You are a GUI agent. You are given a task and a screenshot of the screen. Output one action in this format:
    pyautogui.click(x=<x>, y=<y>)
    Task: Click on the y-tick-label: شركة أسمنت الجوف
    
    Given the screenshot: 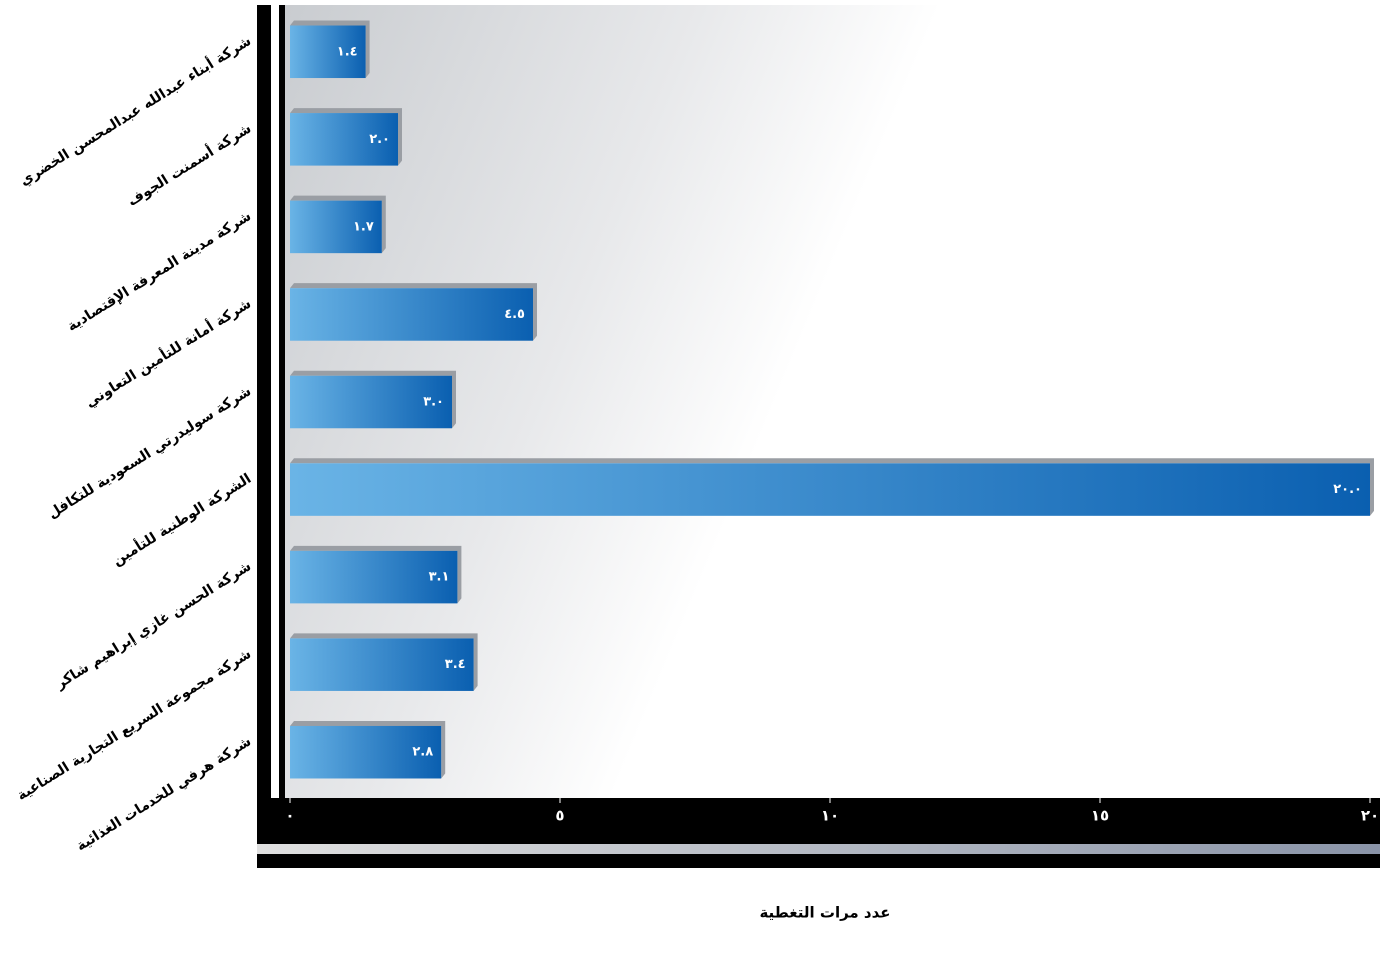 What is the action you would take?
    pyautogui.click(x=189, y=164)
    